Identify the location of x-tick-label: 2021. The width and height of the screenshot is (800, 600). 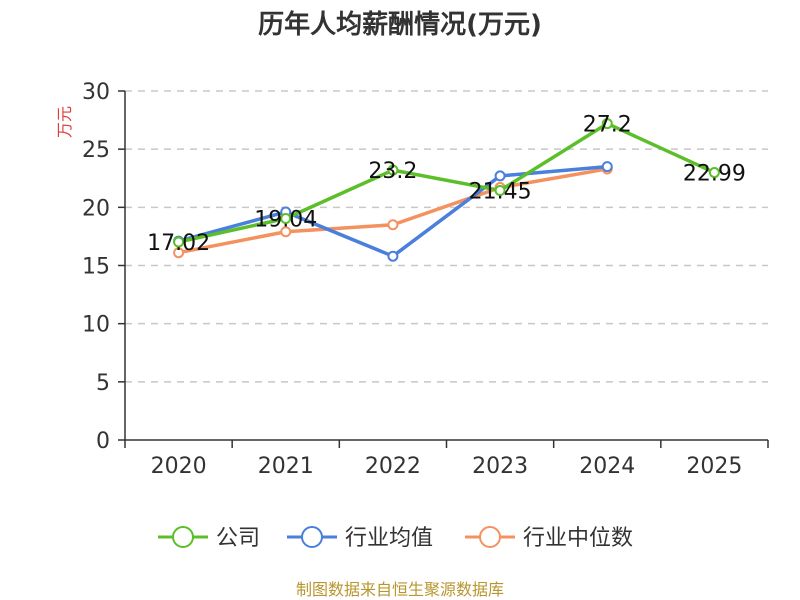
(286, 466).